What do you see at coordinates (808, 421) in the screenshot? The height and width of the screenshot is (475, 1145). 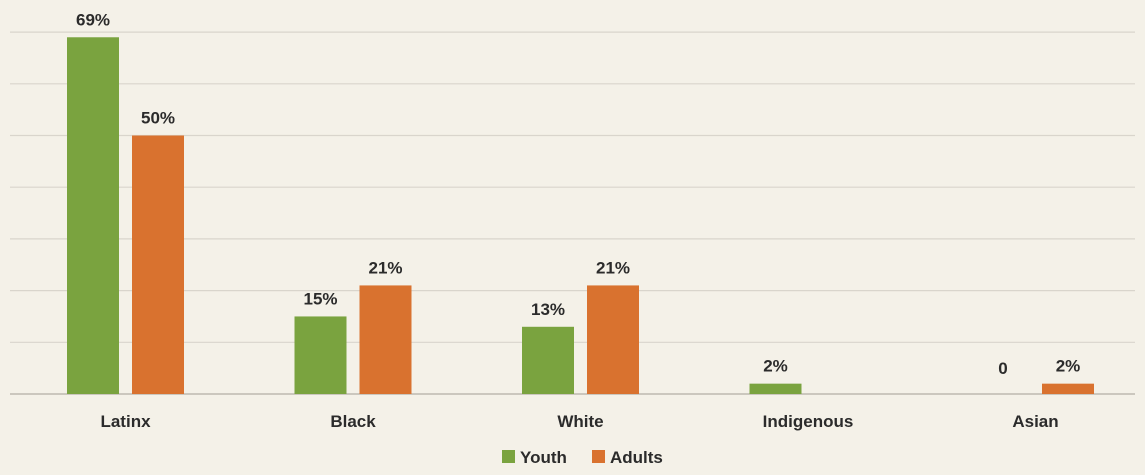 I see `category-label-indigenous: Indigenous` at bounding box center [808, 421].